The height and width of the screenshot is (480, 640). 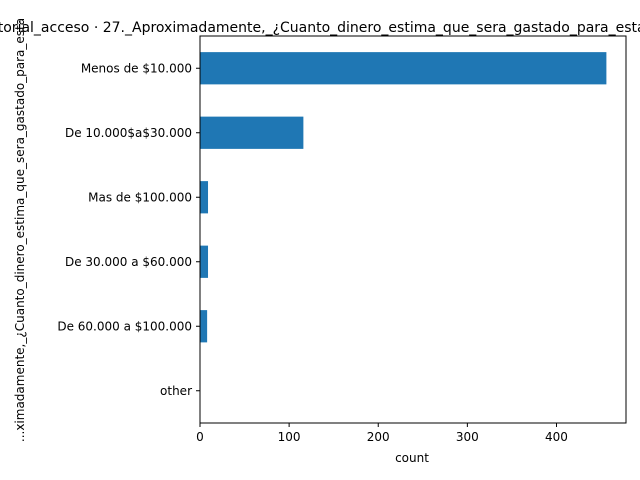 I want to click on x-tick-label: 200, so click(x=378, y=437).